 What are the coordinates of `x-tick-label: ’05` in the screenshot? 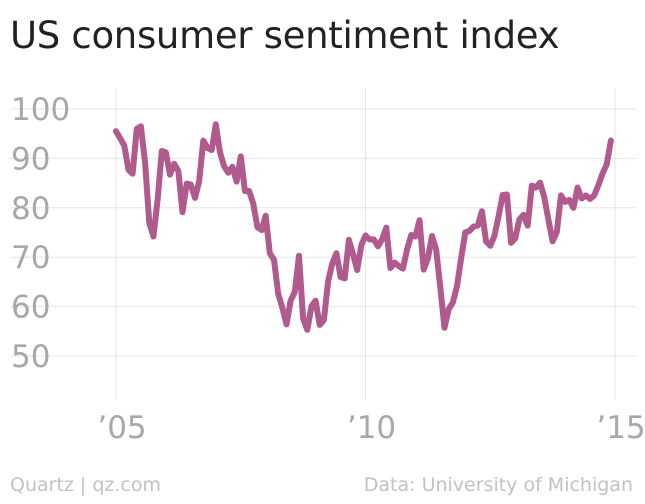 It's located at (121, 428).